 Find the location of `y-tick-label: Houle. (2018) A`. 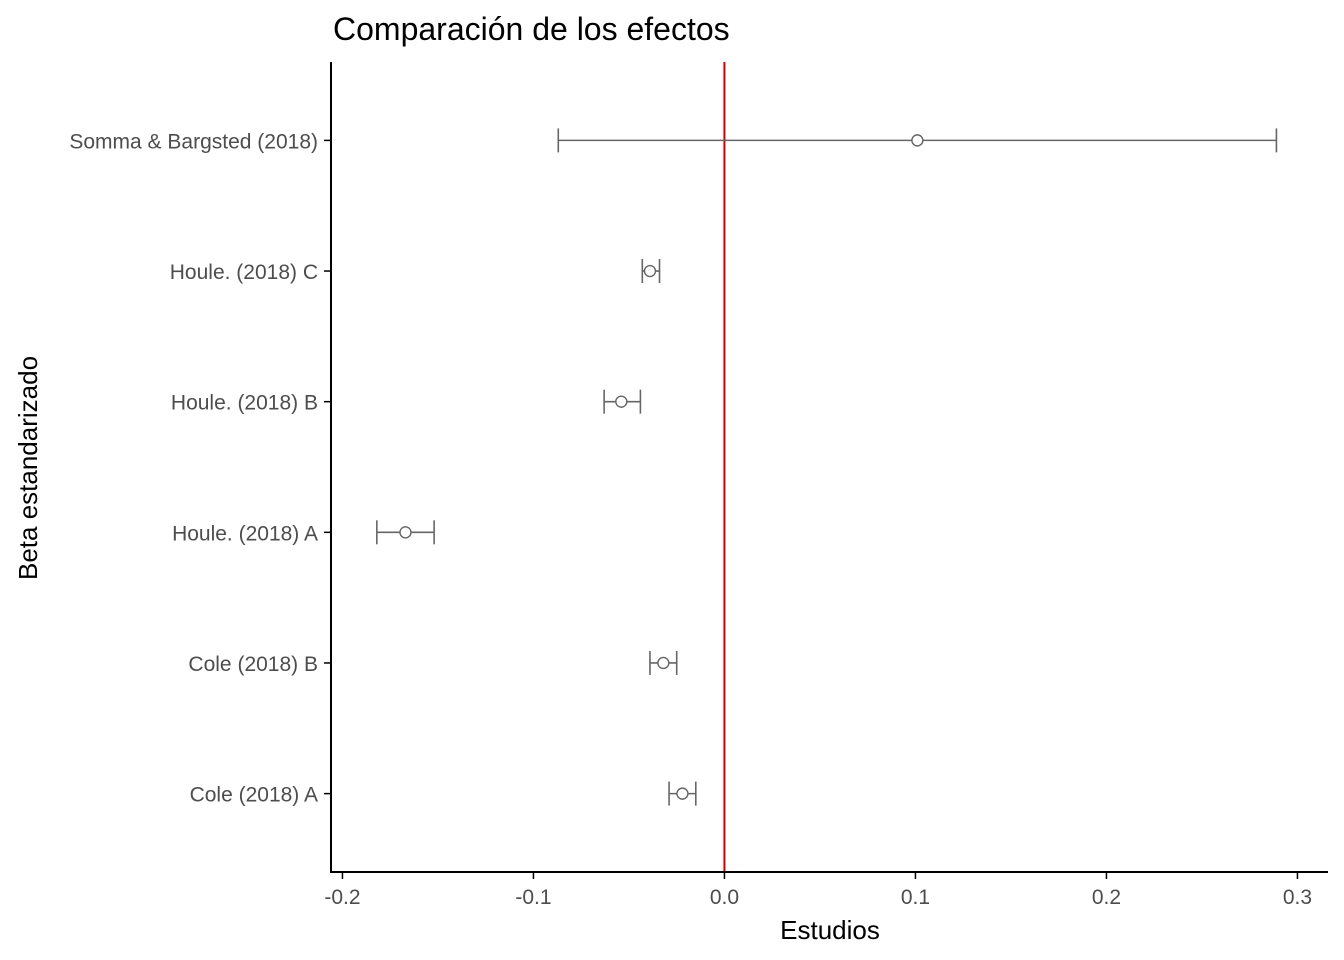

y-tick-label: Houle. (2018) A is located at coordinates (245, 533).